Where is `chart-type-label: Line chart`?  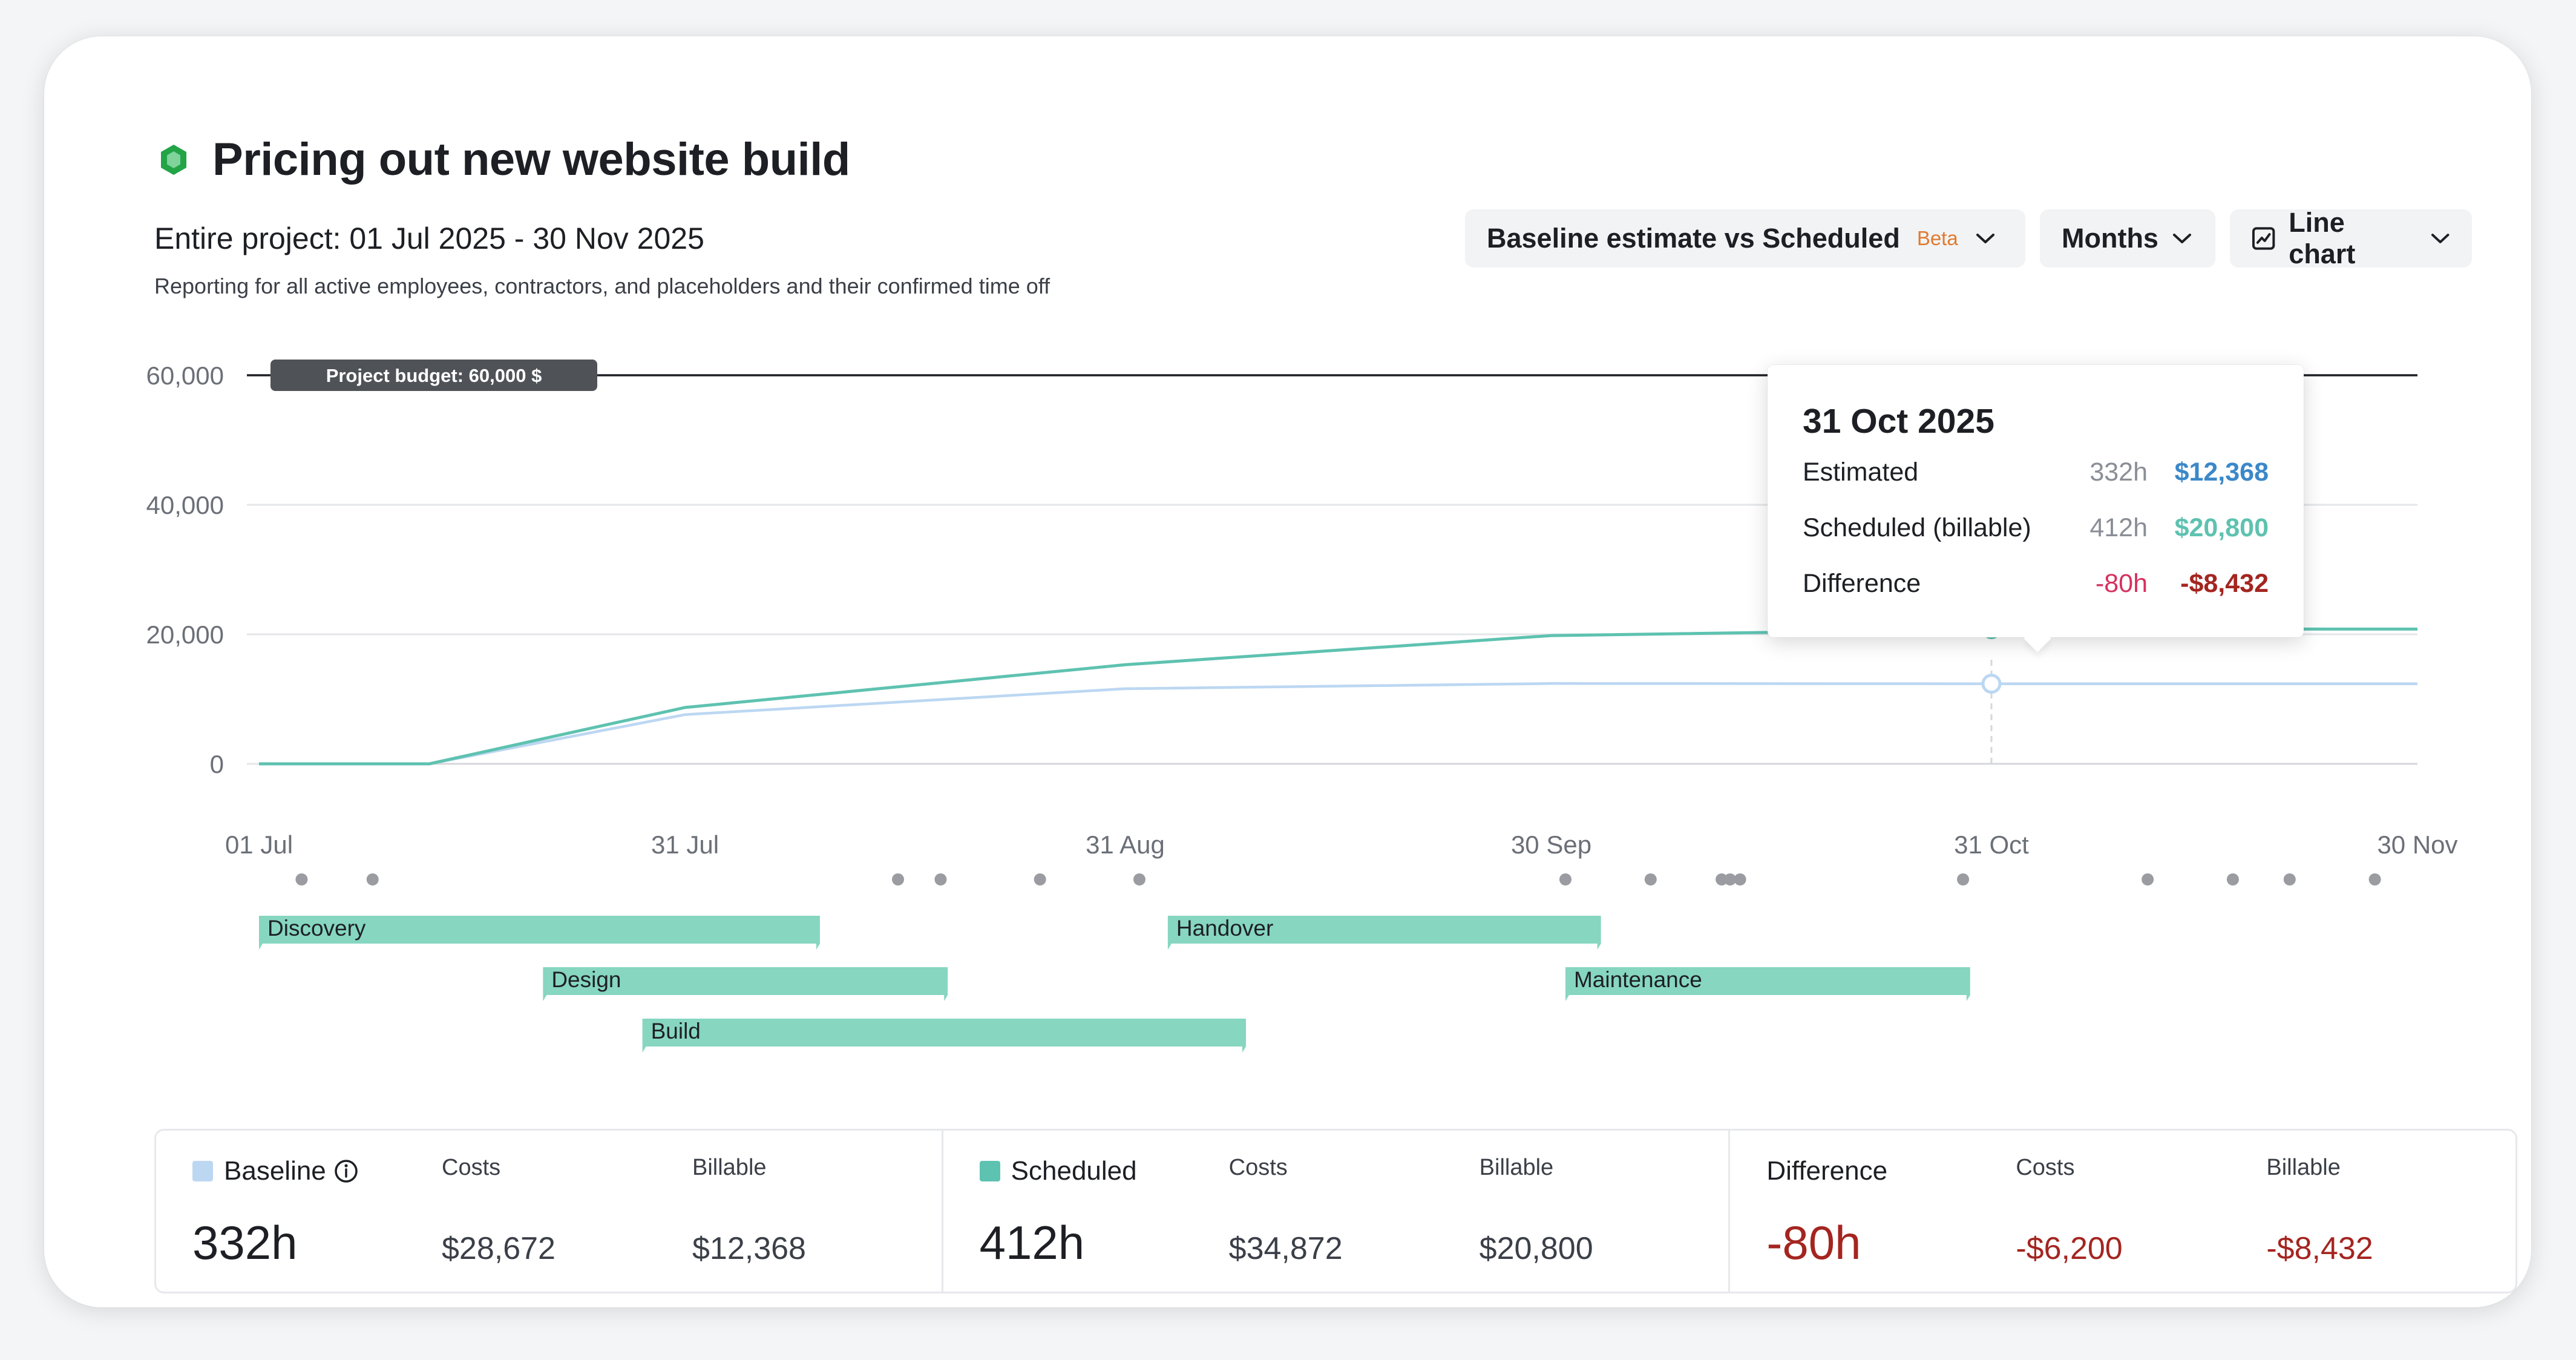 chart-type-label: Line chart is located at coordinates (2322, 238).